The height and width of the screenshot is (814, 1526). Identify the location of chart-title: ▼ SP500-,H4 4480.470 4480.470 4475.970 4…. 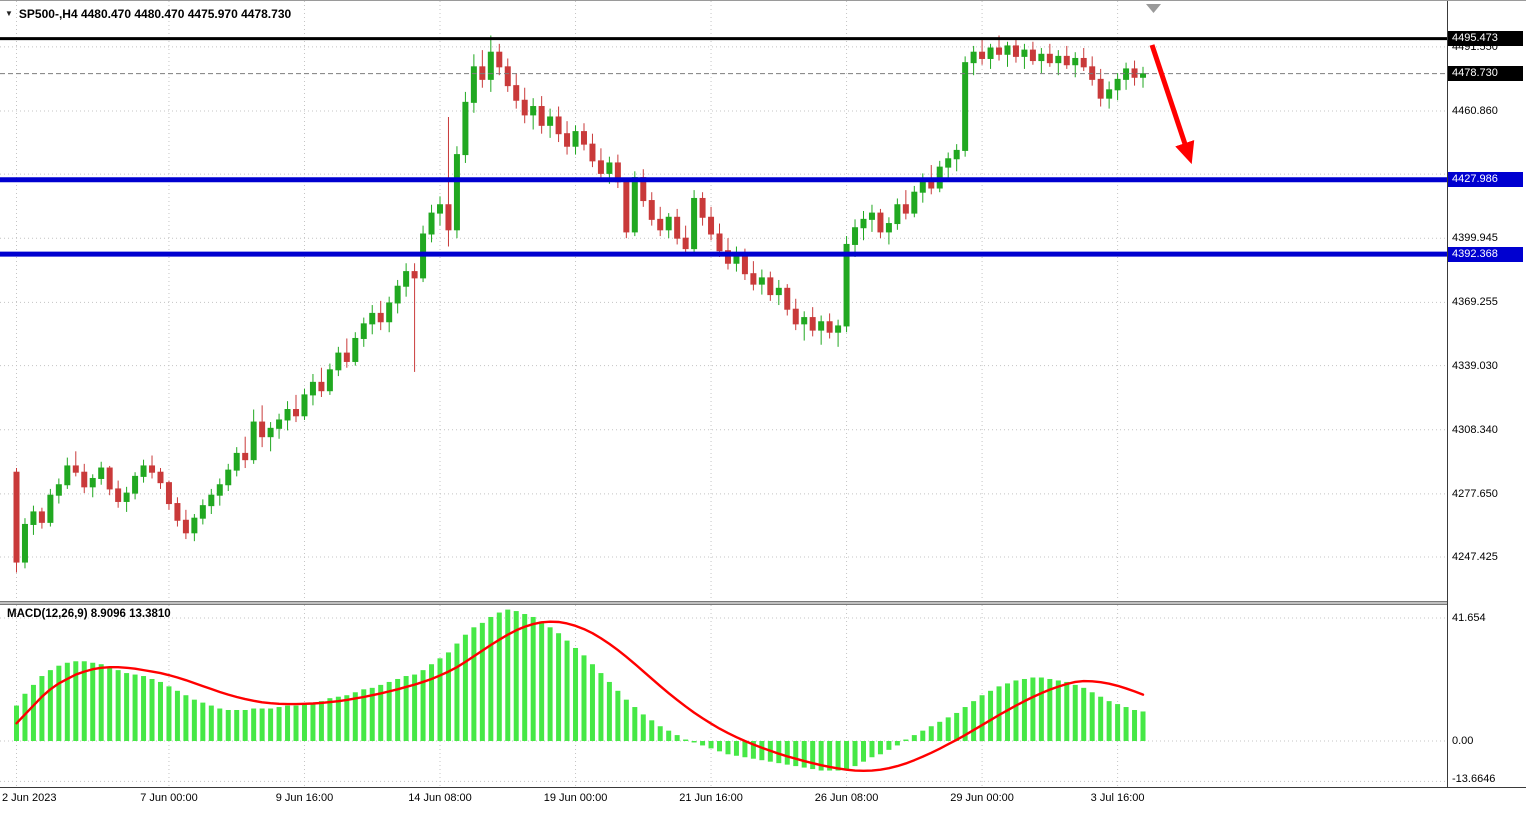
(148, 14).